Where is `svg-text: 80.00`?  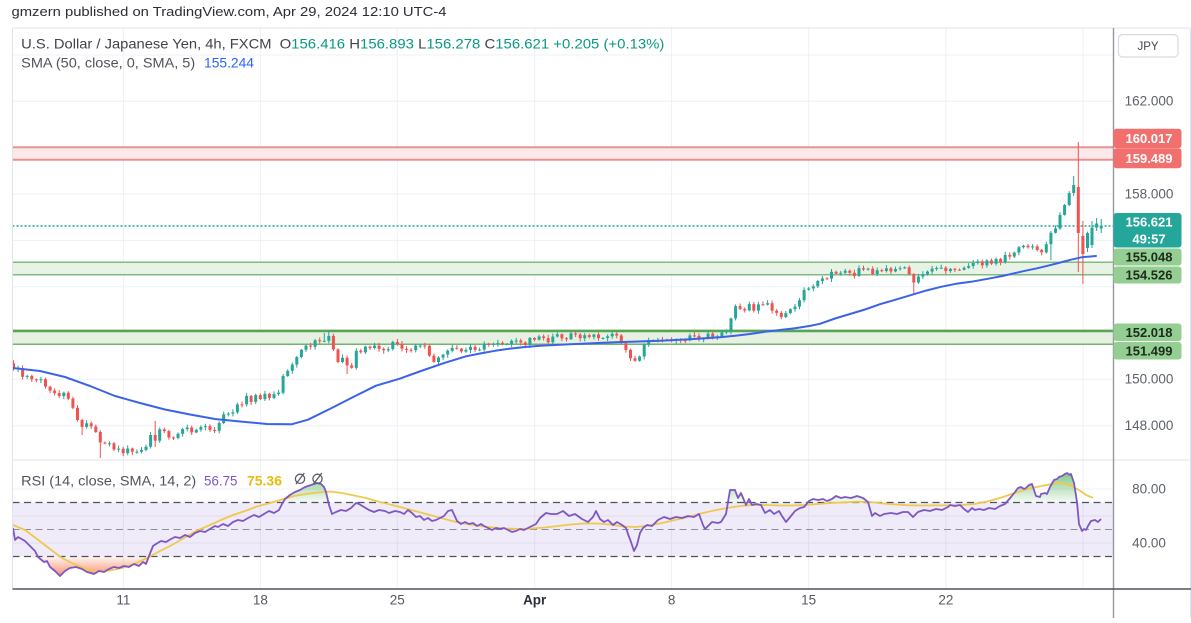
svg-text: 80.00 is located at coordinates (1149, 488).